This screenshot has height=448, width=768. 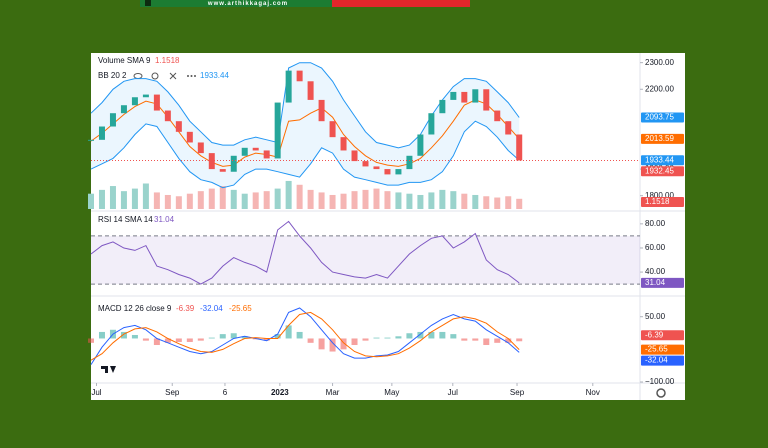 What do you see at coordinates (167, 60) in the screenshot?
I see `volume-sma-value: 1.1518` at bounding box center [167, 60].